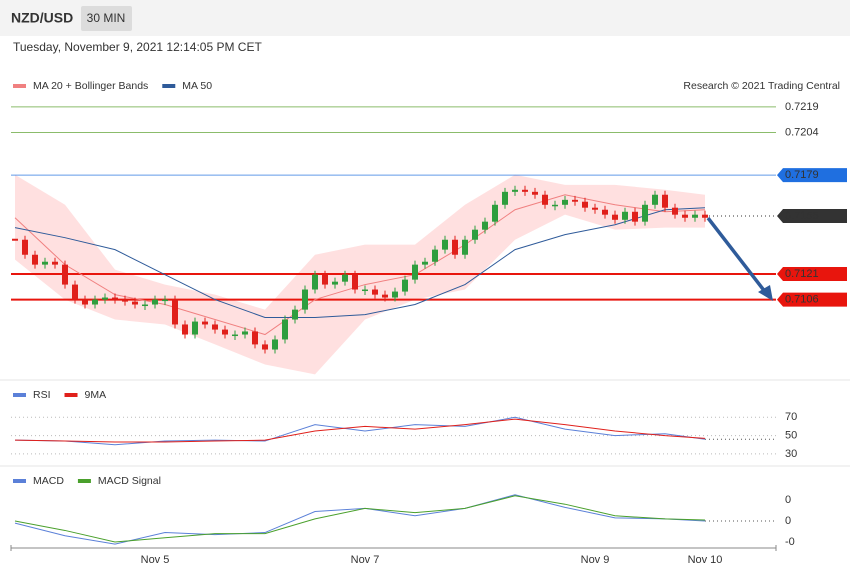  Describe the element at coordinates (802, 274) in the screenshot. I see `level-label: 0.7121` at that location.